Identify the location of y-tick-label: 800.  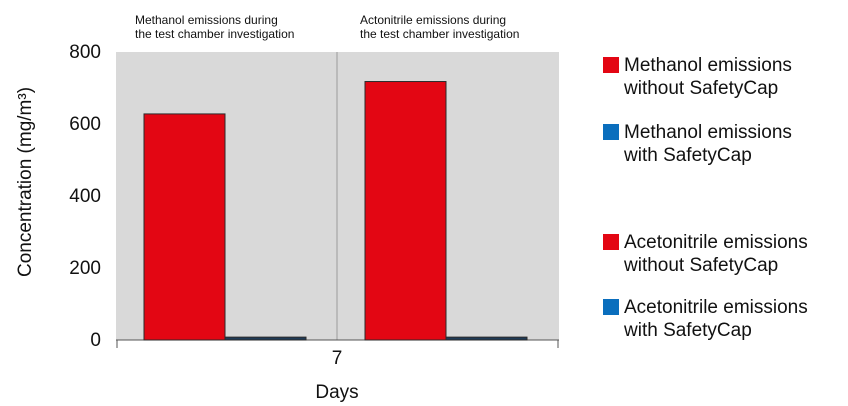
(85, 52).